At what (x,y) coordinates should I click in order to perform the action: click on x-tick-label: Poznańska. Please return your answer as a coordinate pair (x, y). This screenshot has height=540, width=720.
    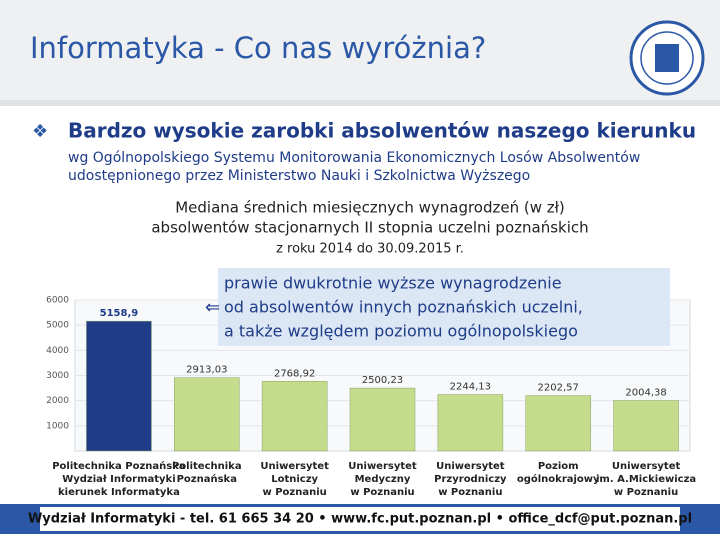
    Looking at the image, I should click on (207, 479).